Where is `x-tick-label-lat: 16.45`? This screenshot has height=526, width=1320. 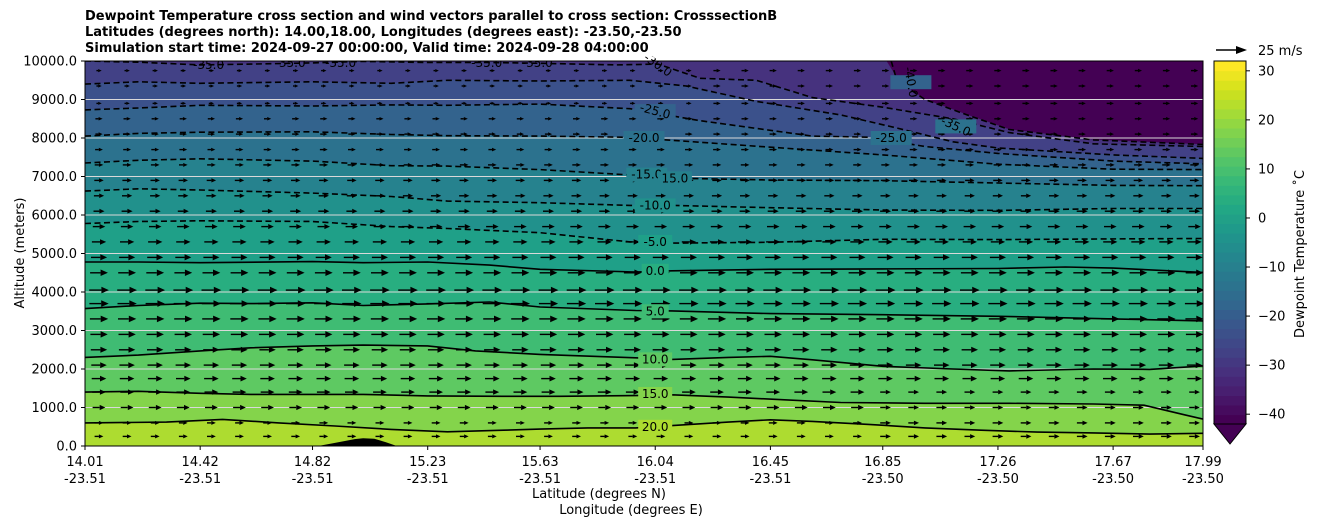 x-tick-label-lat: 16.45 is located at coordinates (770, 462).